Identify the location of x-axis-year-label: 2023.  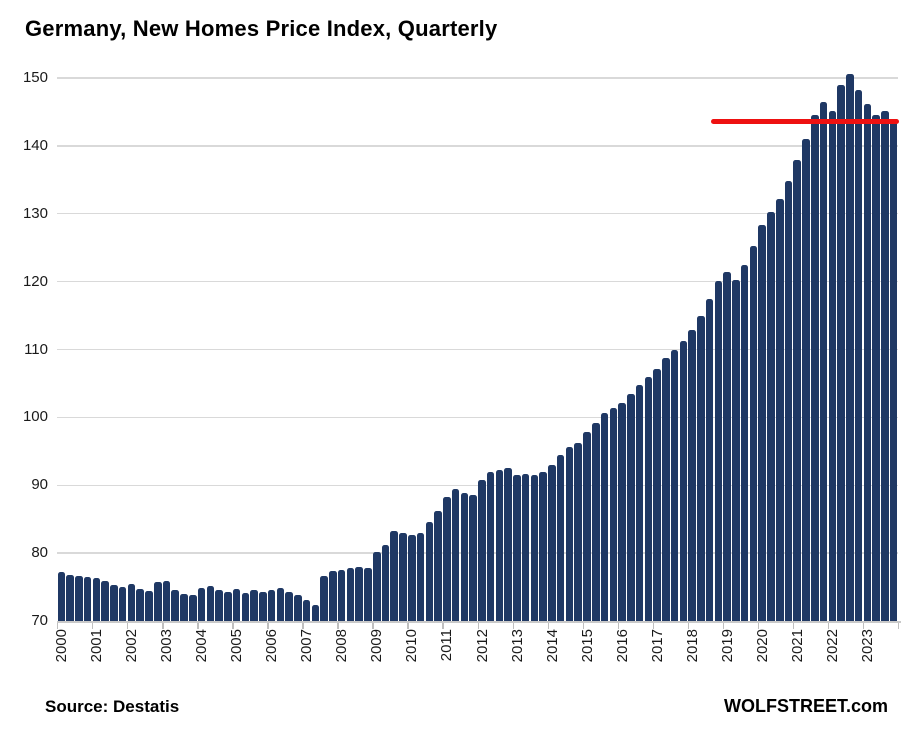
(867, 646).